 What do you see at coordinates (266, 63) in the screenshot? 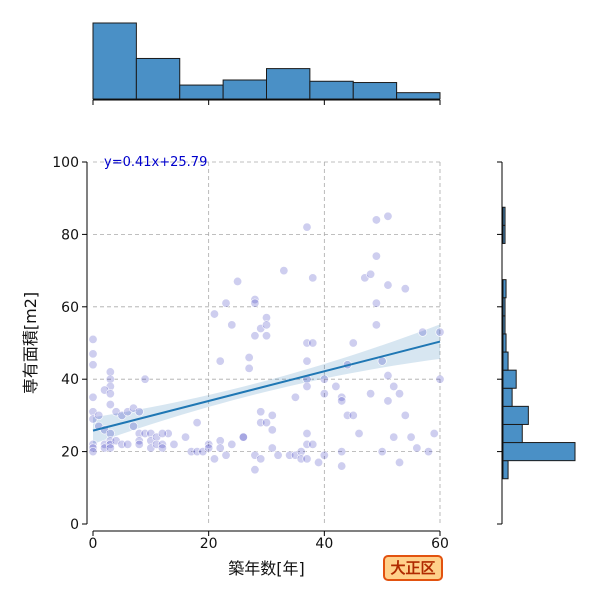
I see `x-marginal-histogram` at bounding box center [266, 63].